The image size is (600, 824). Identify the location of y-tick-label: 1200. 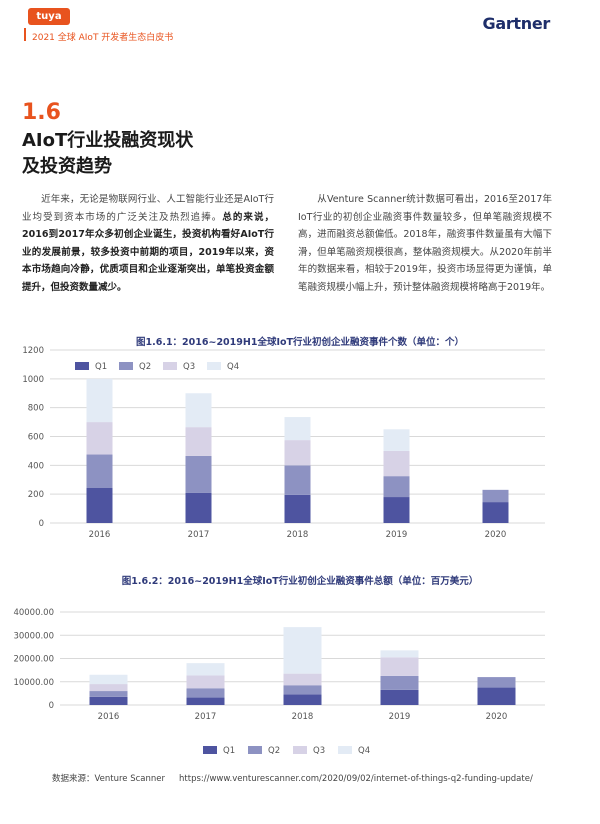
(33, 351).